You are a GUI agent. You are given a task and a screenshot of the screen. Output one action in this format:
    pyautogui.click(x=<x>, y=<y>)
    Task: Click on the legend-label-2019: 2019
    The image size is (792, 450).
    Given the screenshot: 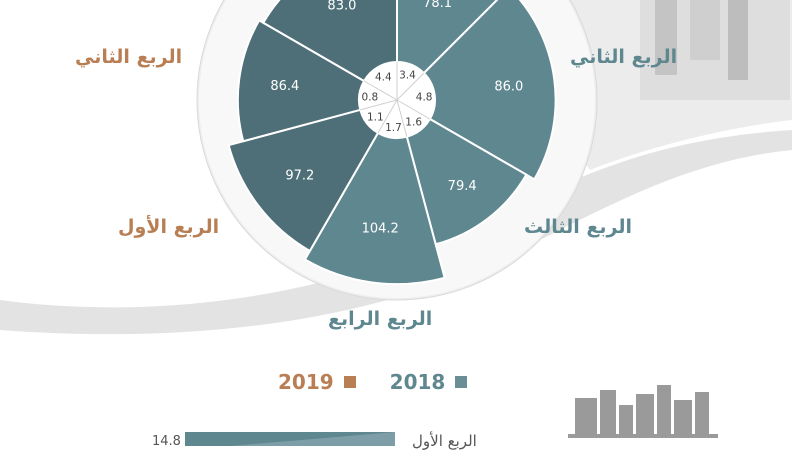 What is the action you would take?
    pyautogui.click(x=306, y=382)
    